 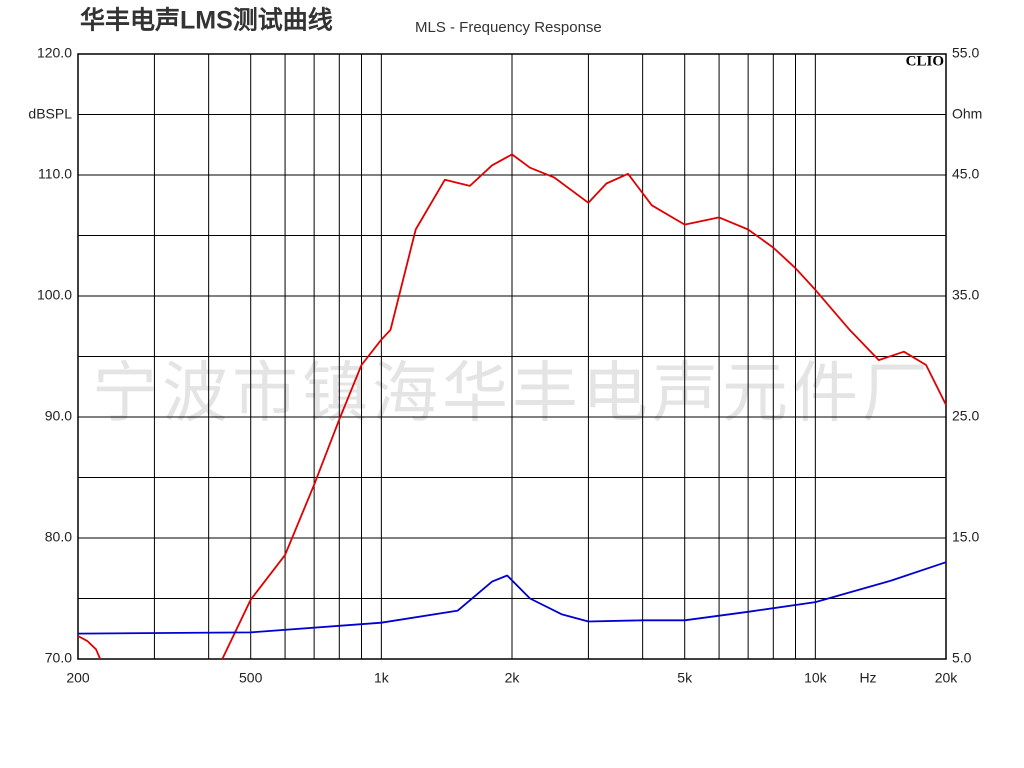 What do you see at coordinates (58, 416) in the screenshot?
I see `y-tick-label: 90.0` at bounding box center [58, 416].